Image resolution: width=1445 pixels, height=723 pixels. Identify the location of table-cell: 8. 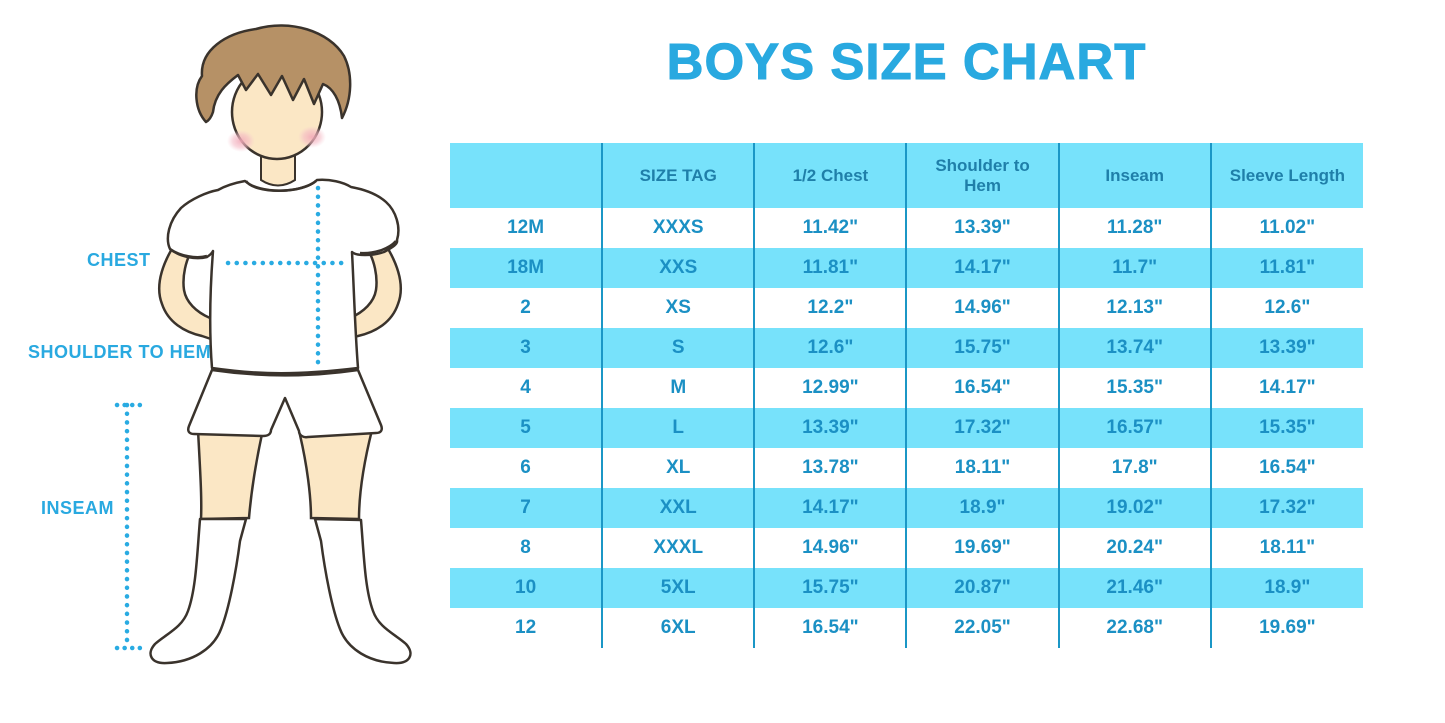
(525, 547).